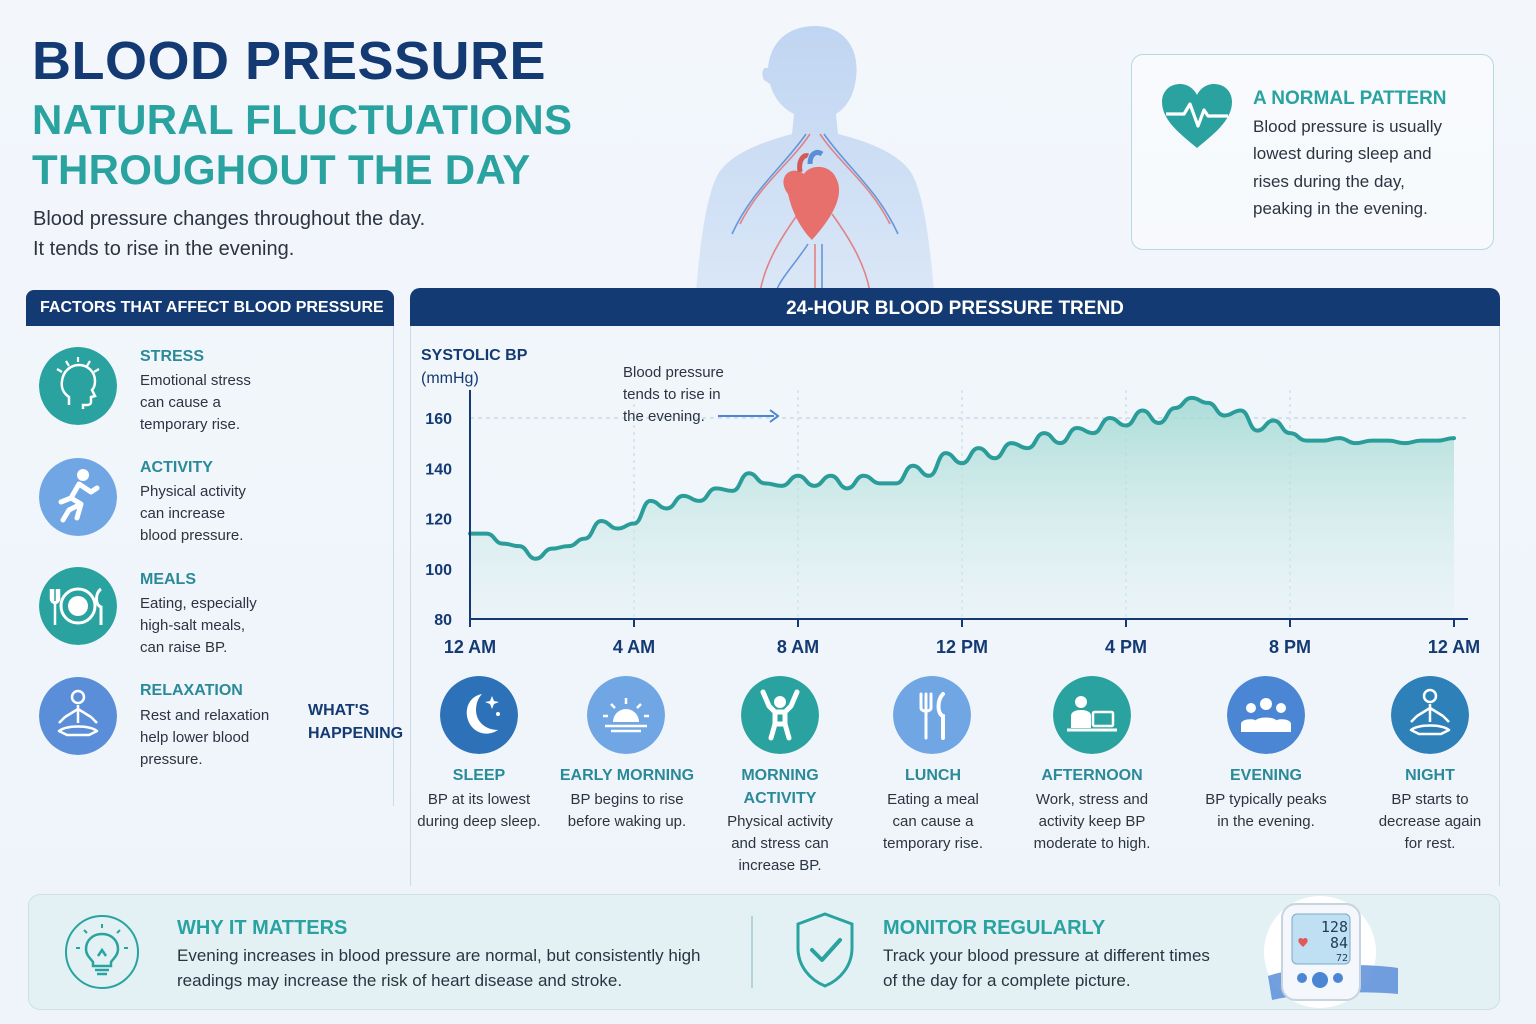 This screenshot has height=1024, width=1536. What do you see at coordinates (752, 952) in the screenshot?
I see `banner-divider` at bounding box center [752, 952].